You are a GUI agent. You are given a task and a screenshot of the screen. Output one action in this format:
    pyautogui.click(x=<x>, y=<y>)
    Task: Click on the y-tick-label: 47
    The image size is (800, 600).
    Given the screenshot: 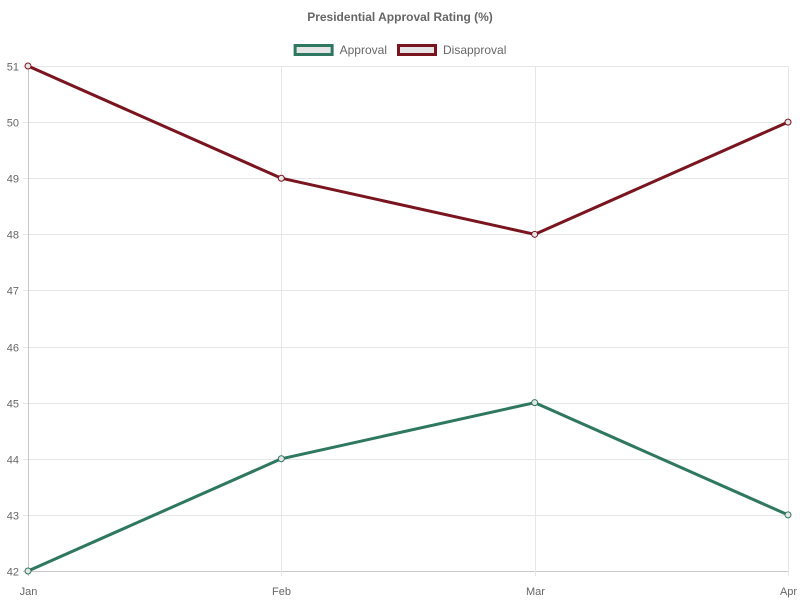 What is the action you would take?
    pyautogui.click(x=13, y=292)
    